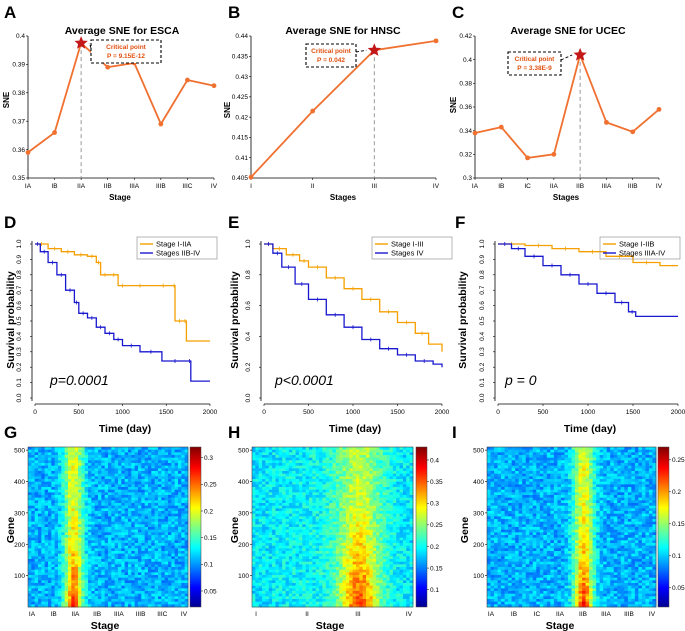 The width and height of the screenshot is (685, 631). Describe the element at coordinates (580, 54) in the screenshot. I see `chart-c-critical-star` at that location.